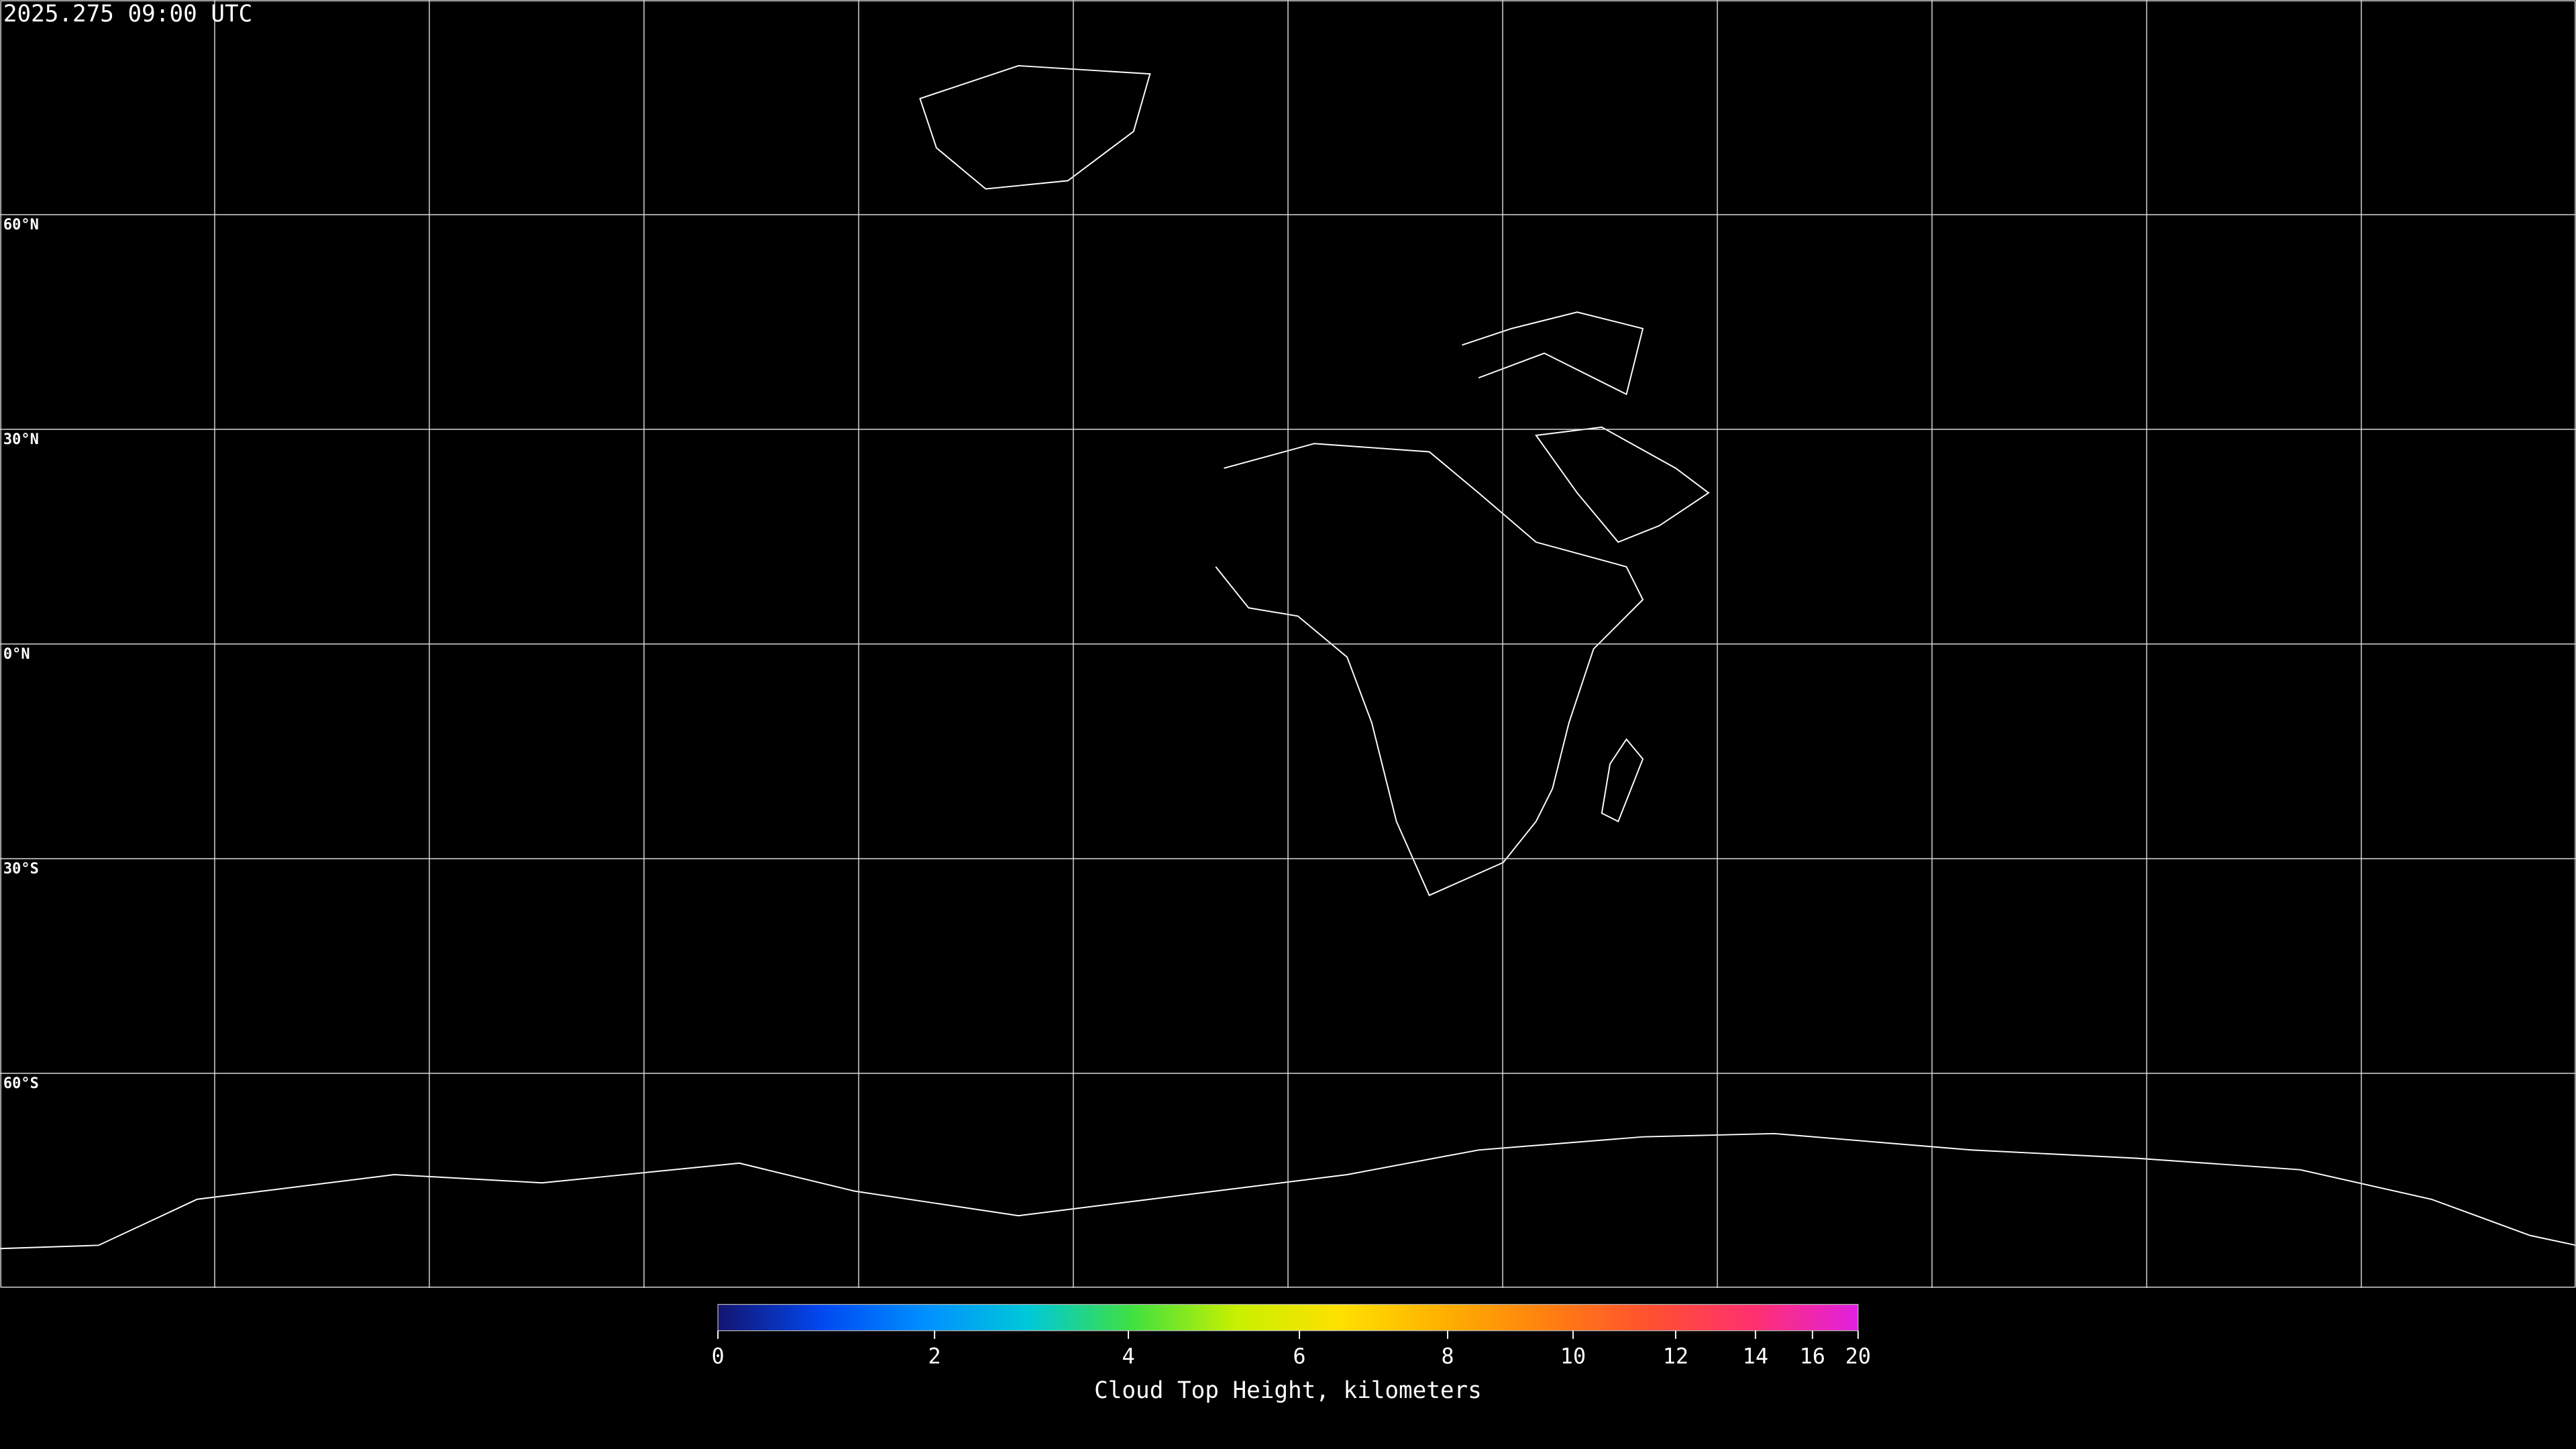  I want to click on colorbar-tick-label: 12, so click(1675, 1356).